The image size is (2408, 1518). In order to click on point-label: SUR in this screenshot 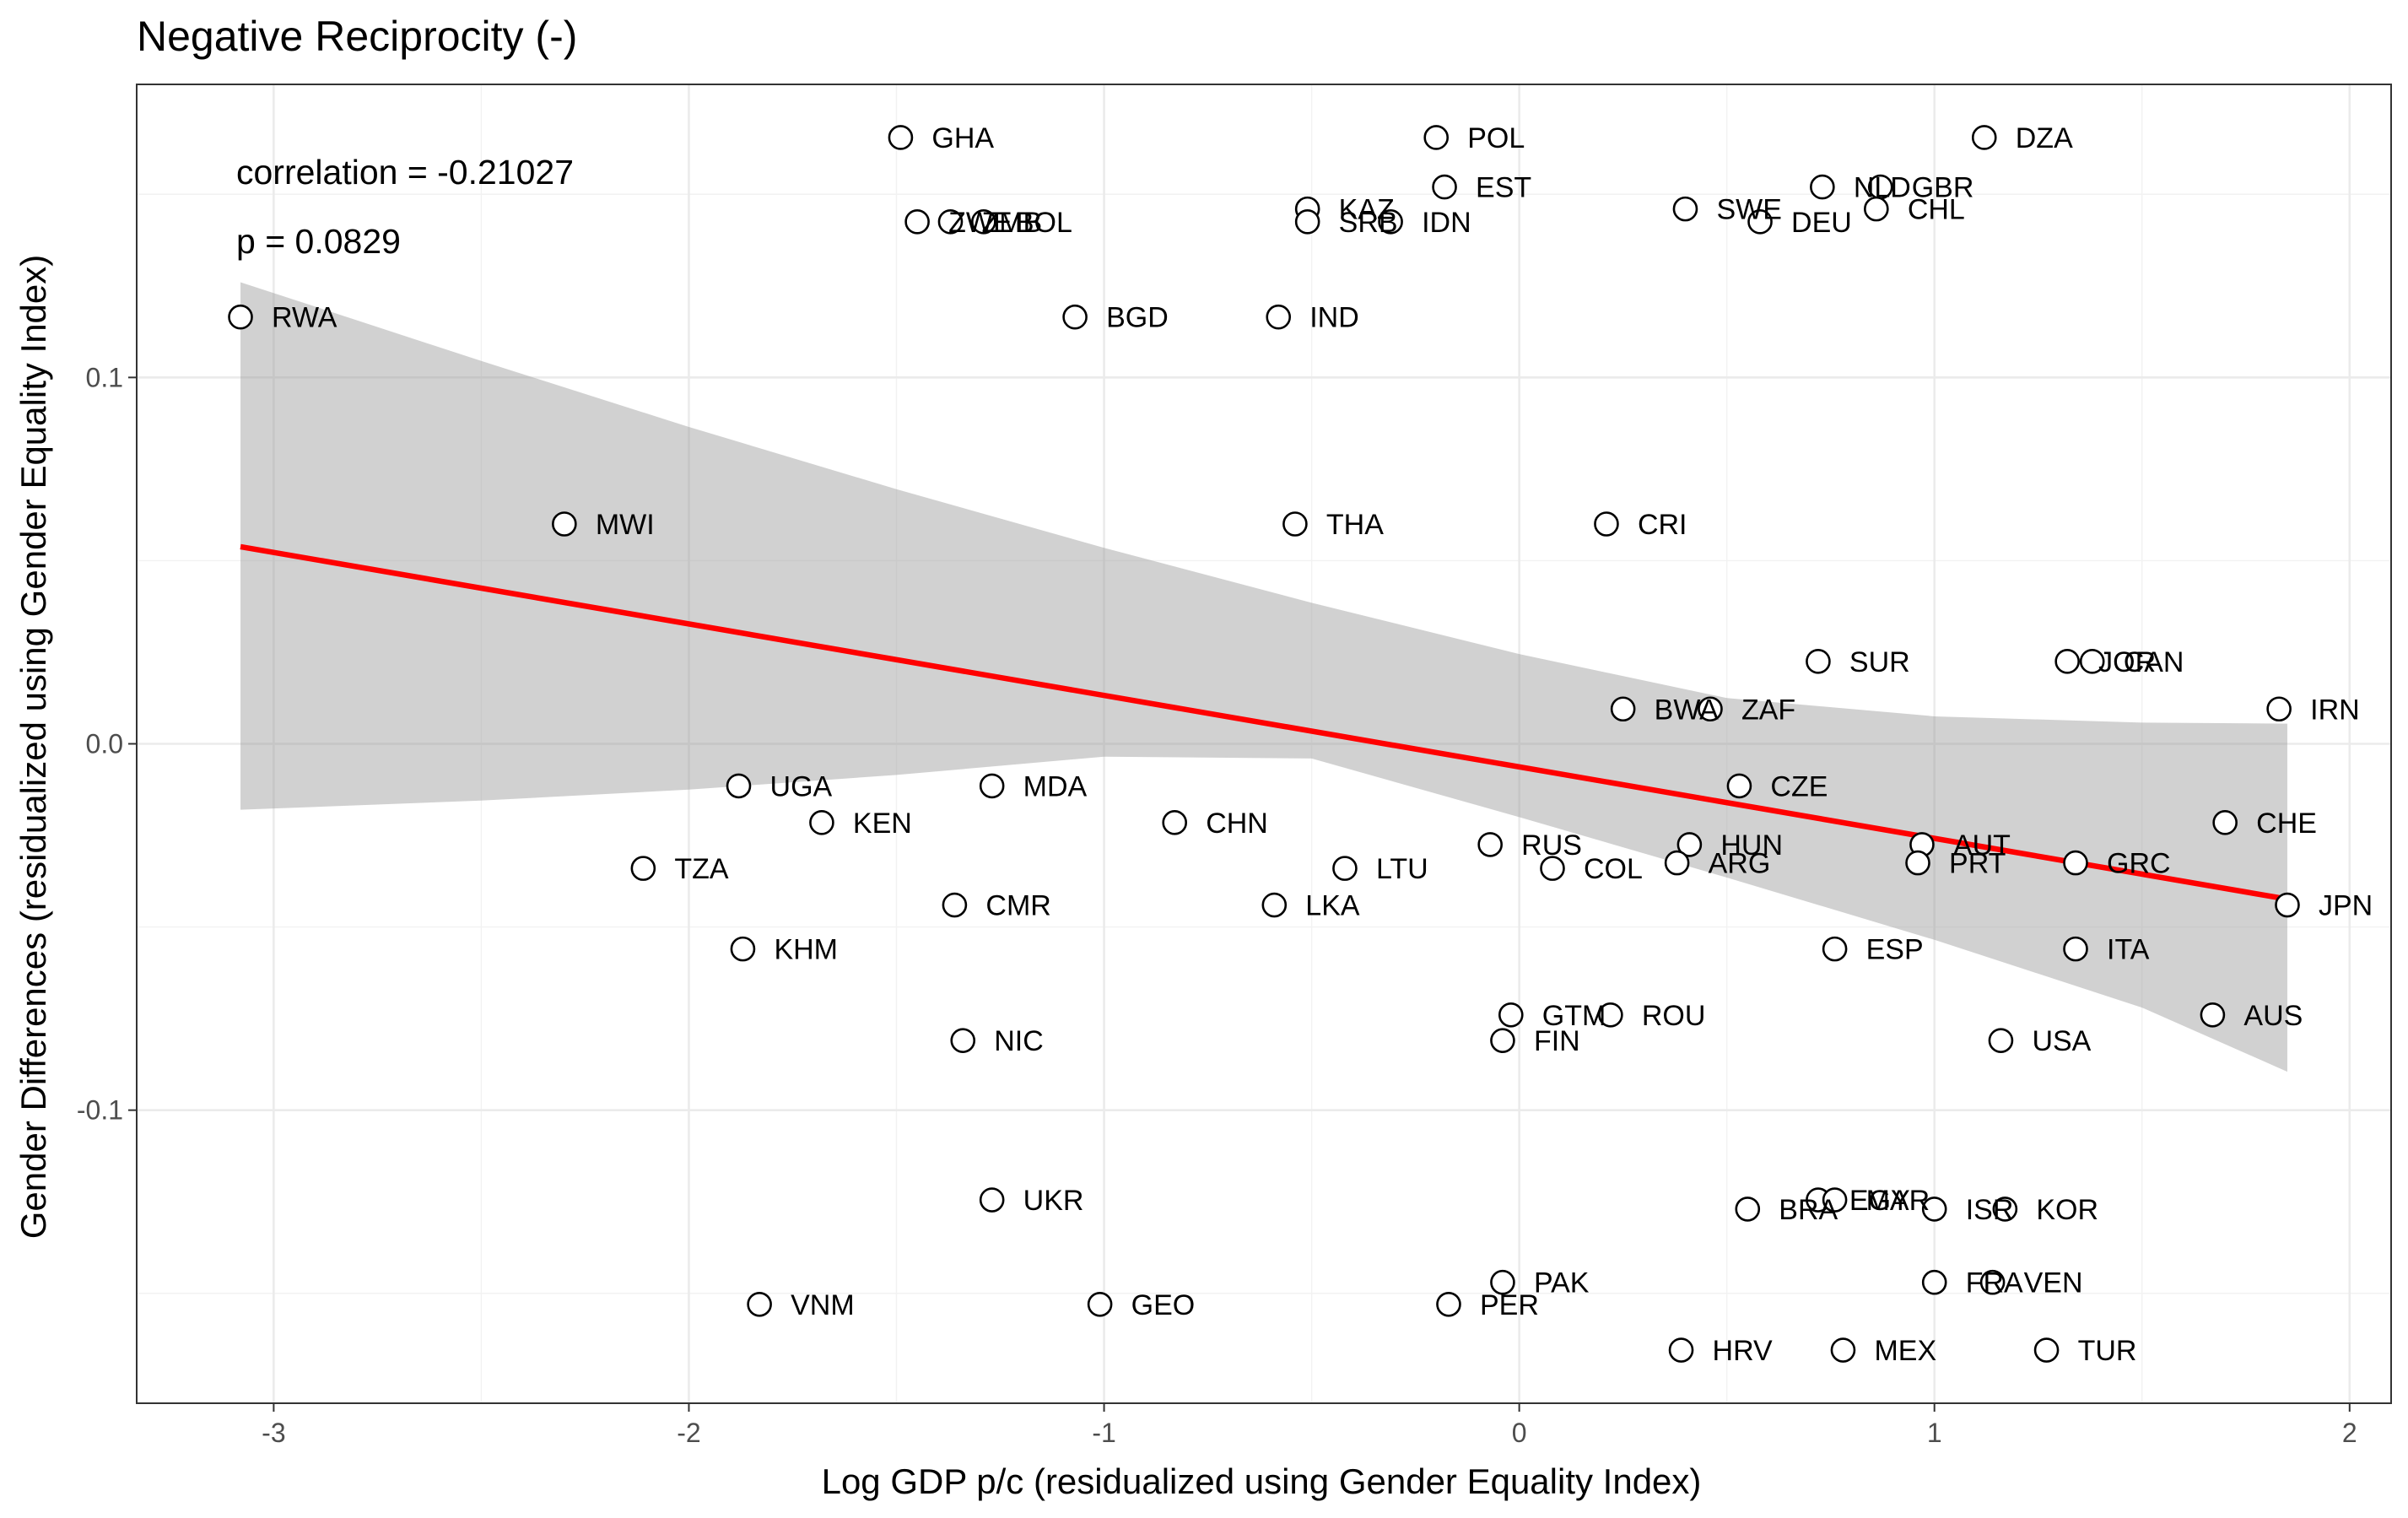, I will do `click(1880, 662)`.